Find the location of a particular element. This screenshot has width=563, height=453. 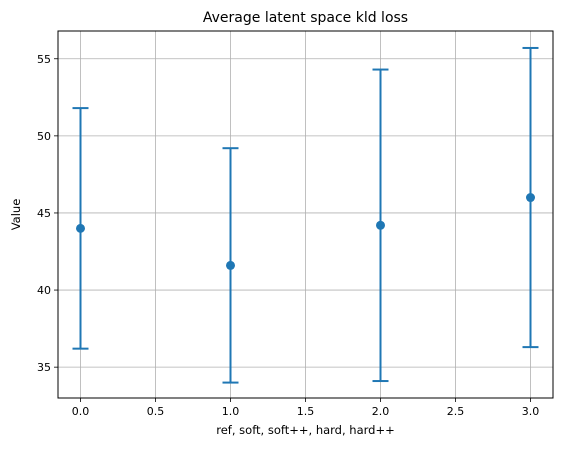

x-tick-label: 0.0 is located at coordinates (81, 411).